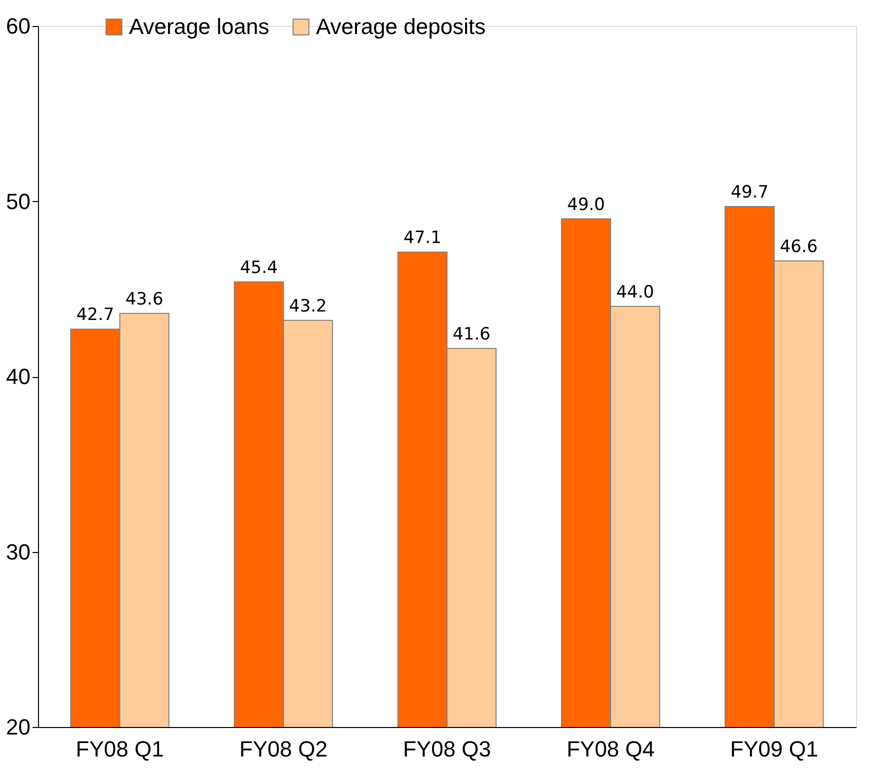  What do you see at coordinates (283, 749) in the screenshot?
I see `x-tick-label: FY08 Q2` at bounding box center [283, 749].